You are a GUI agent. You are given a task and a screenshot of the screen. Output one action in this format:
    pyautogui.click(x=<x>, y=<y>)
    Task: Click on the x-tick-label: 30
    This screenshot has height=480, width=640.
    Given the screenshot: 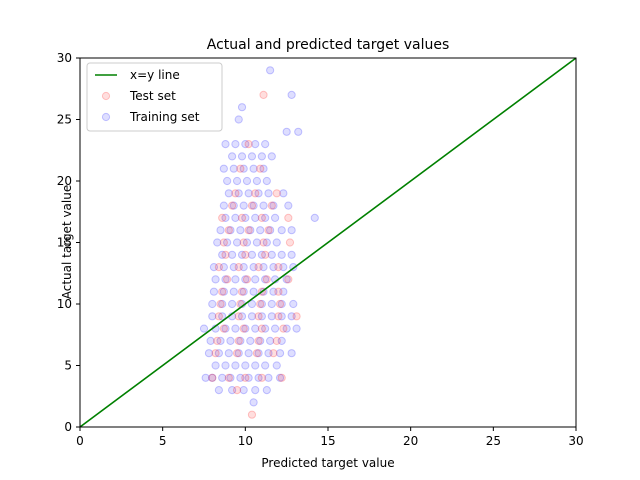 What is the action you would take?
    pyautogui.click(x=575, y=441)
    